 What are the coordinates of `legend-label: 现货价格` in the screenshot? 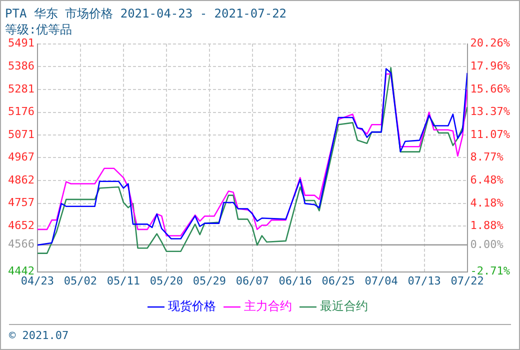 It's located at (192, 306).